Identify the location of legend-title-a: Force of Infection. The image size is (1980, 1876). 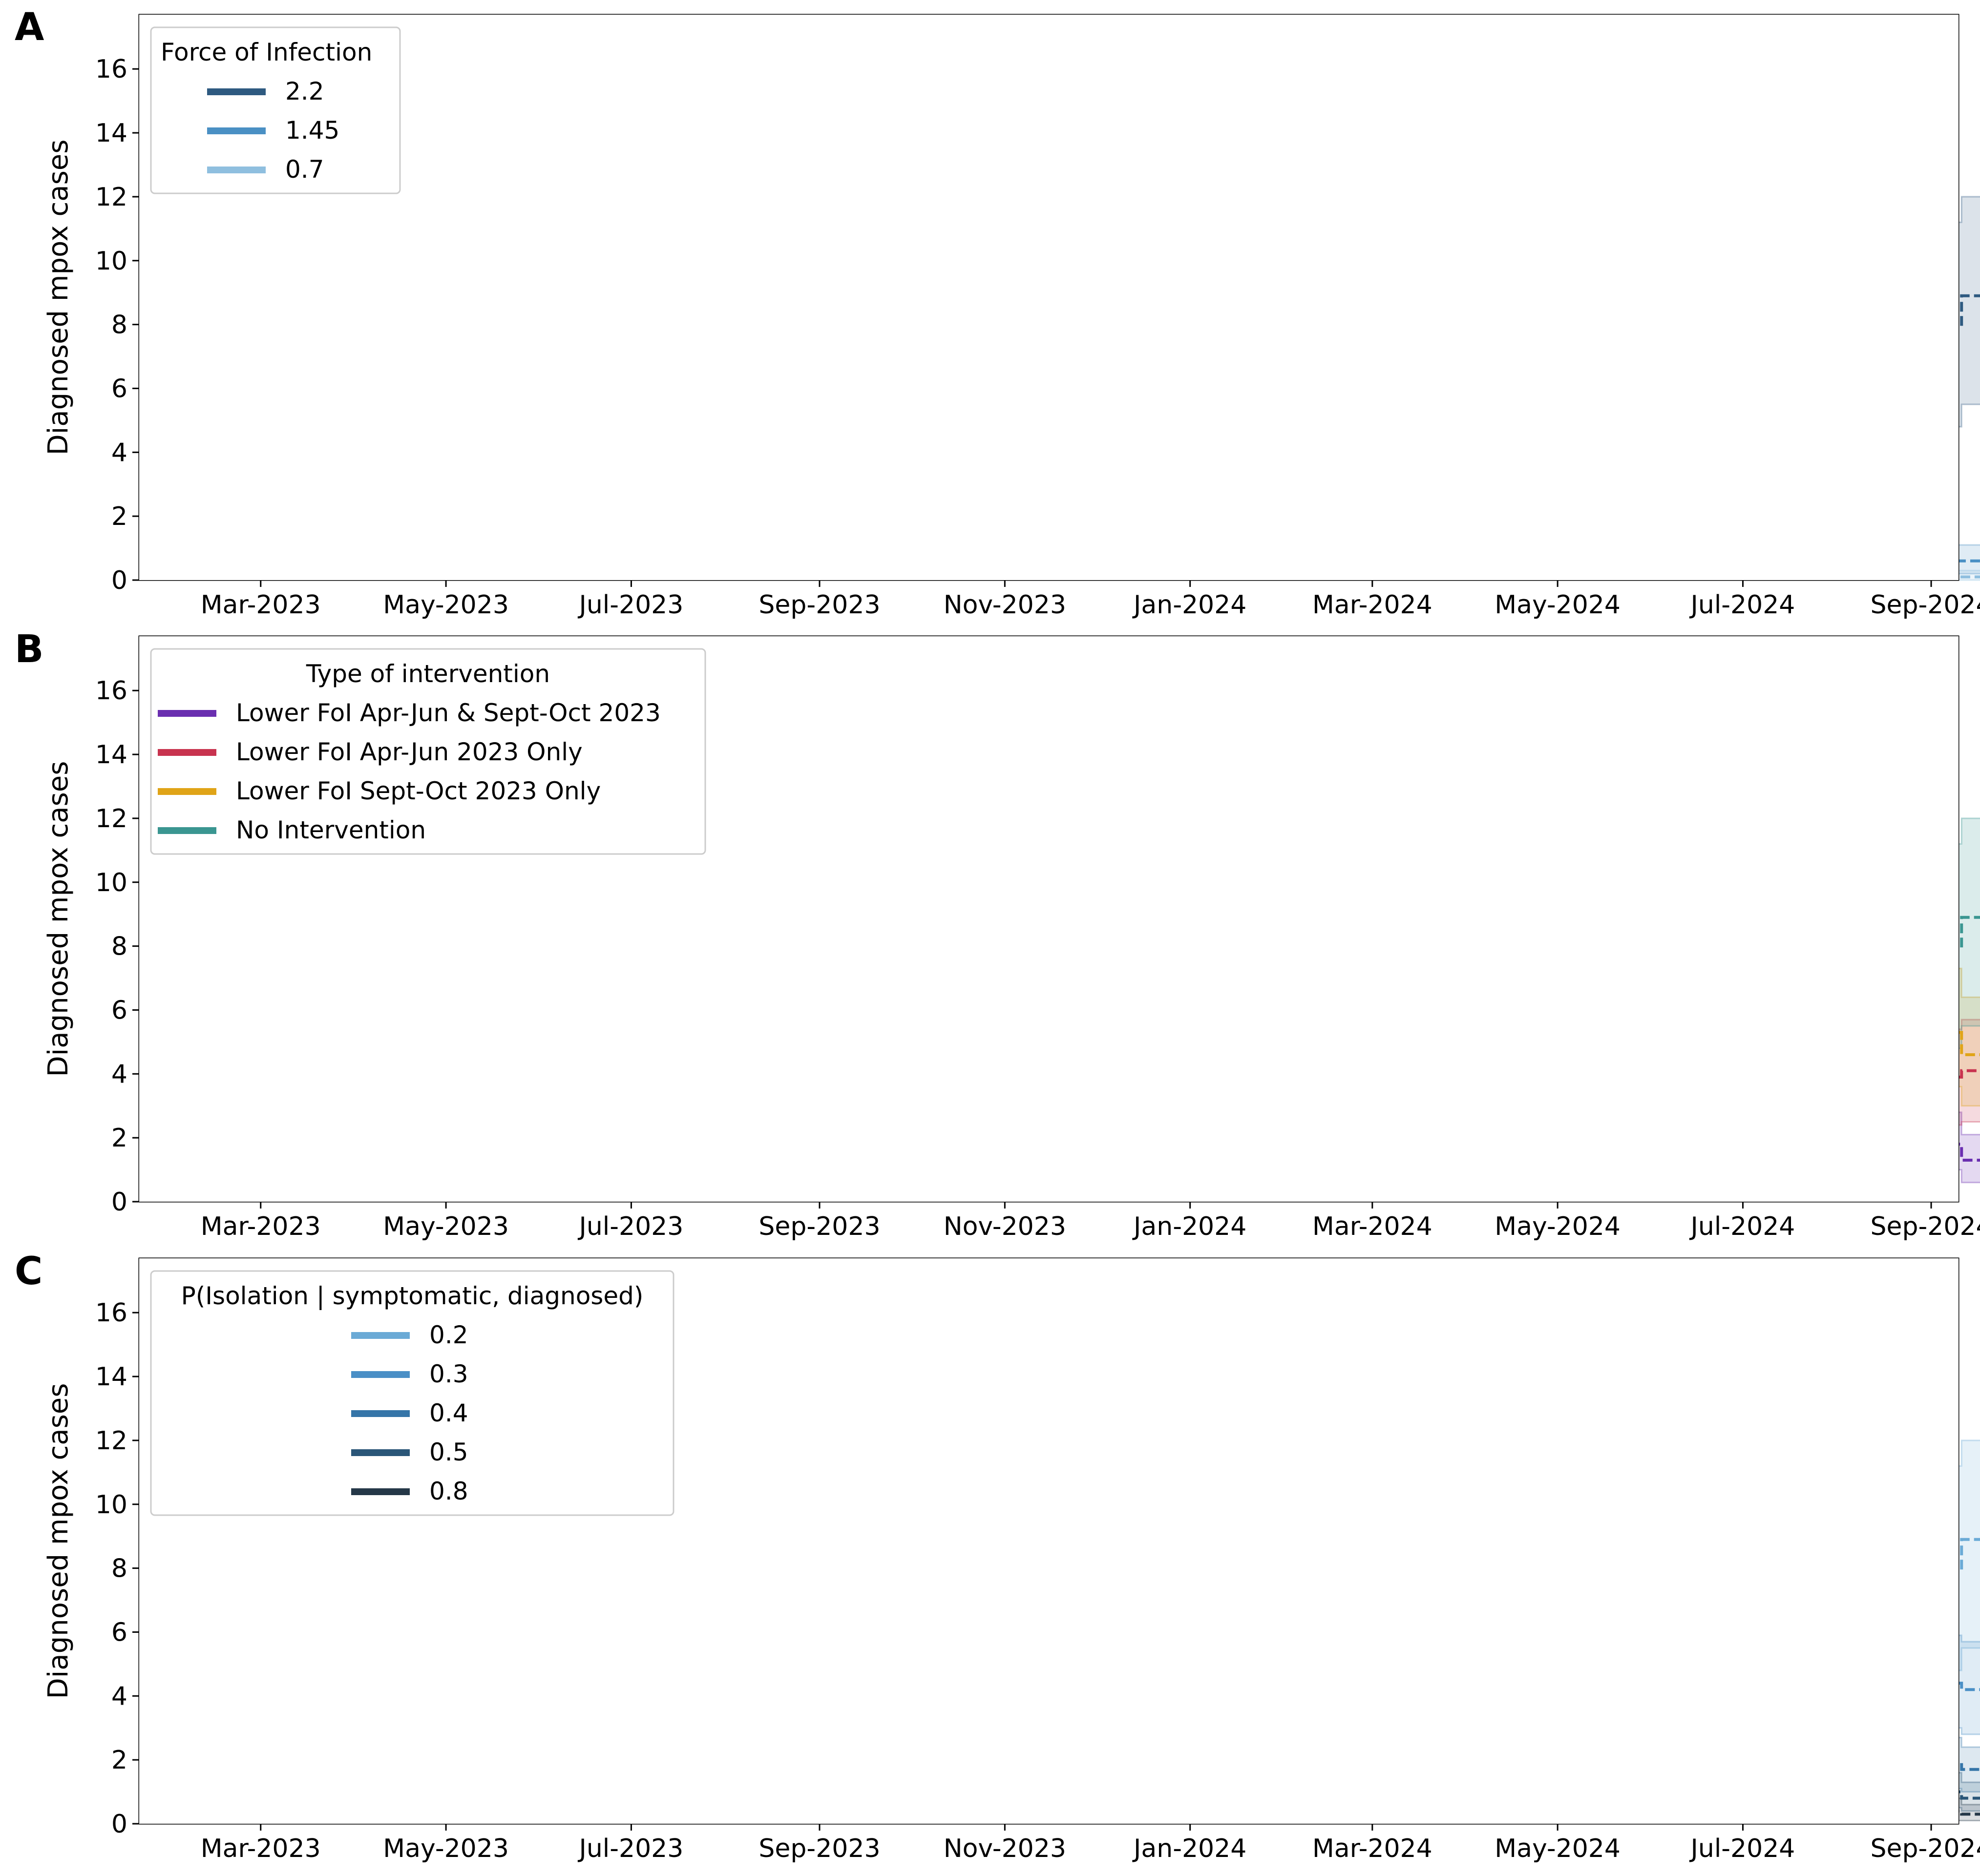
(267, 52).